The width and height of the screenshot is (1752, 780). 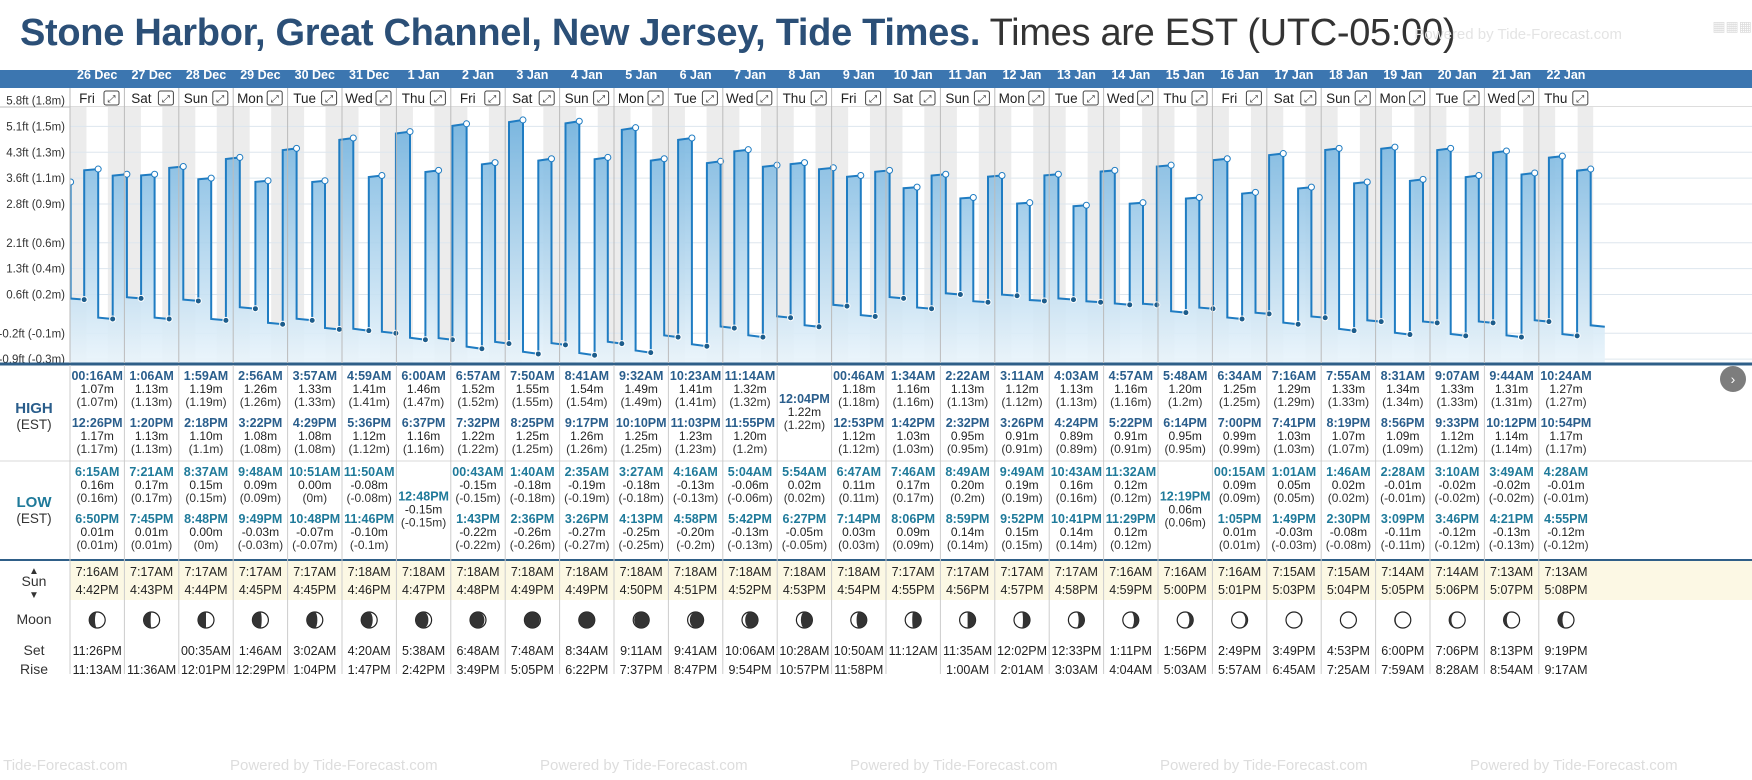 What do you see at coordinates (1293, 449) in the screenshot?
I see `high-tide-height-metric: (1.03m)` at bounding box center [1293, 449].